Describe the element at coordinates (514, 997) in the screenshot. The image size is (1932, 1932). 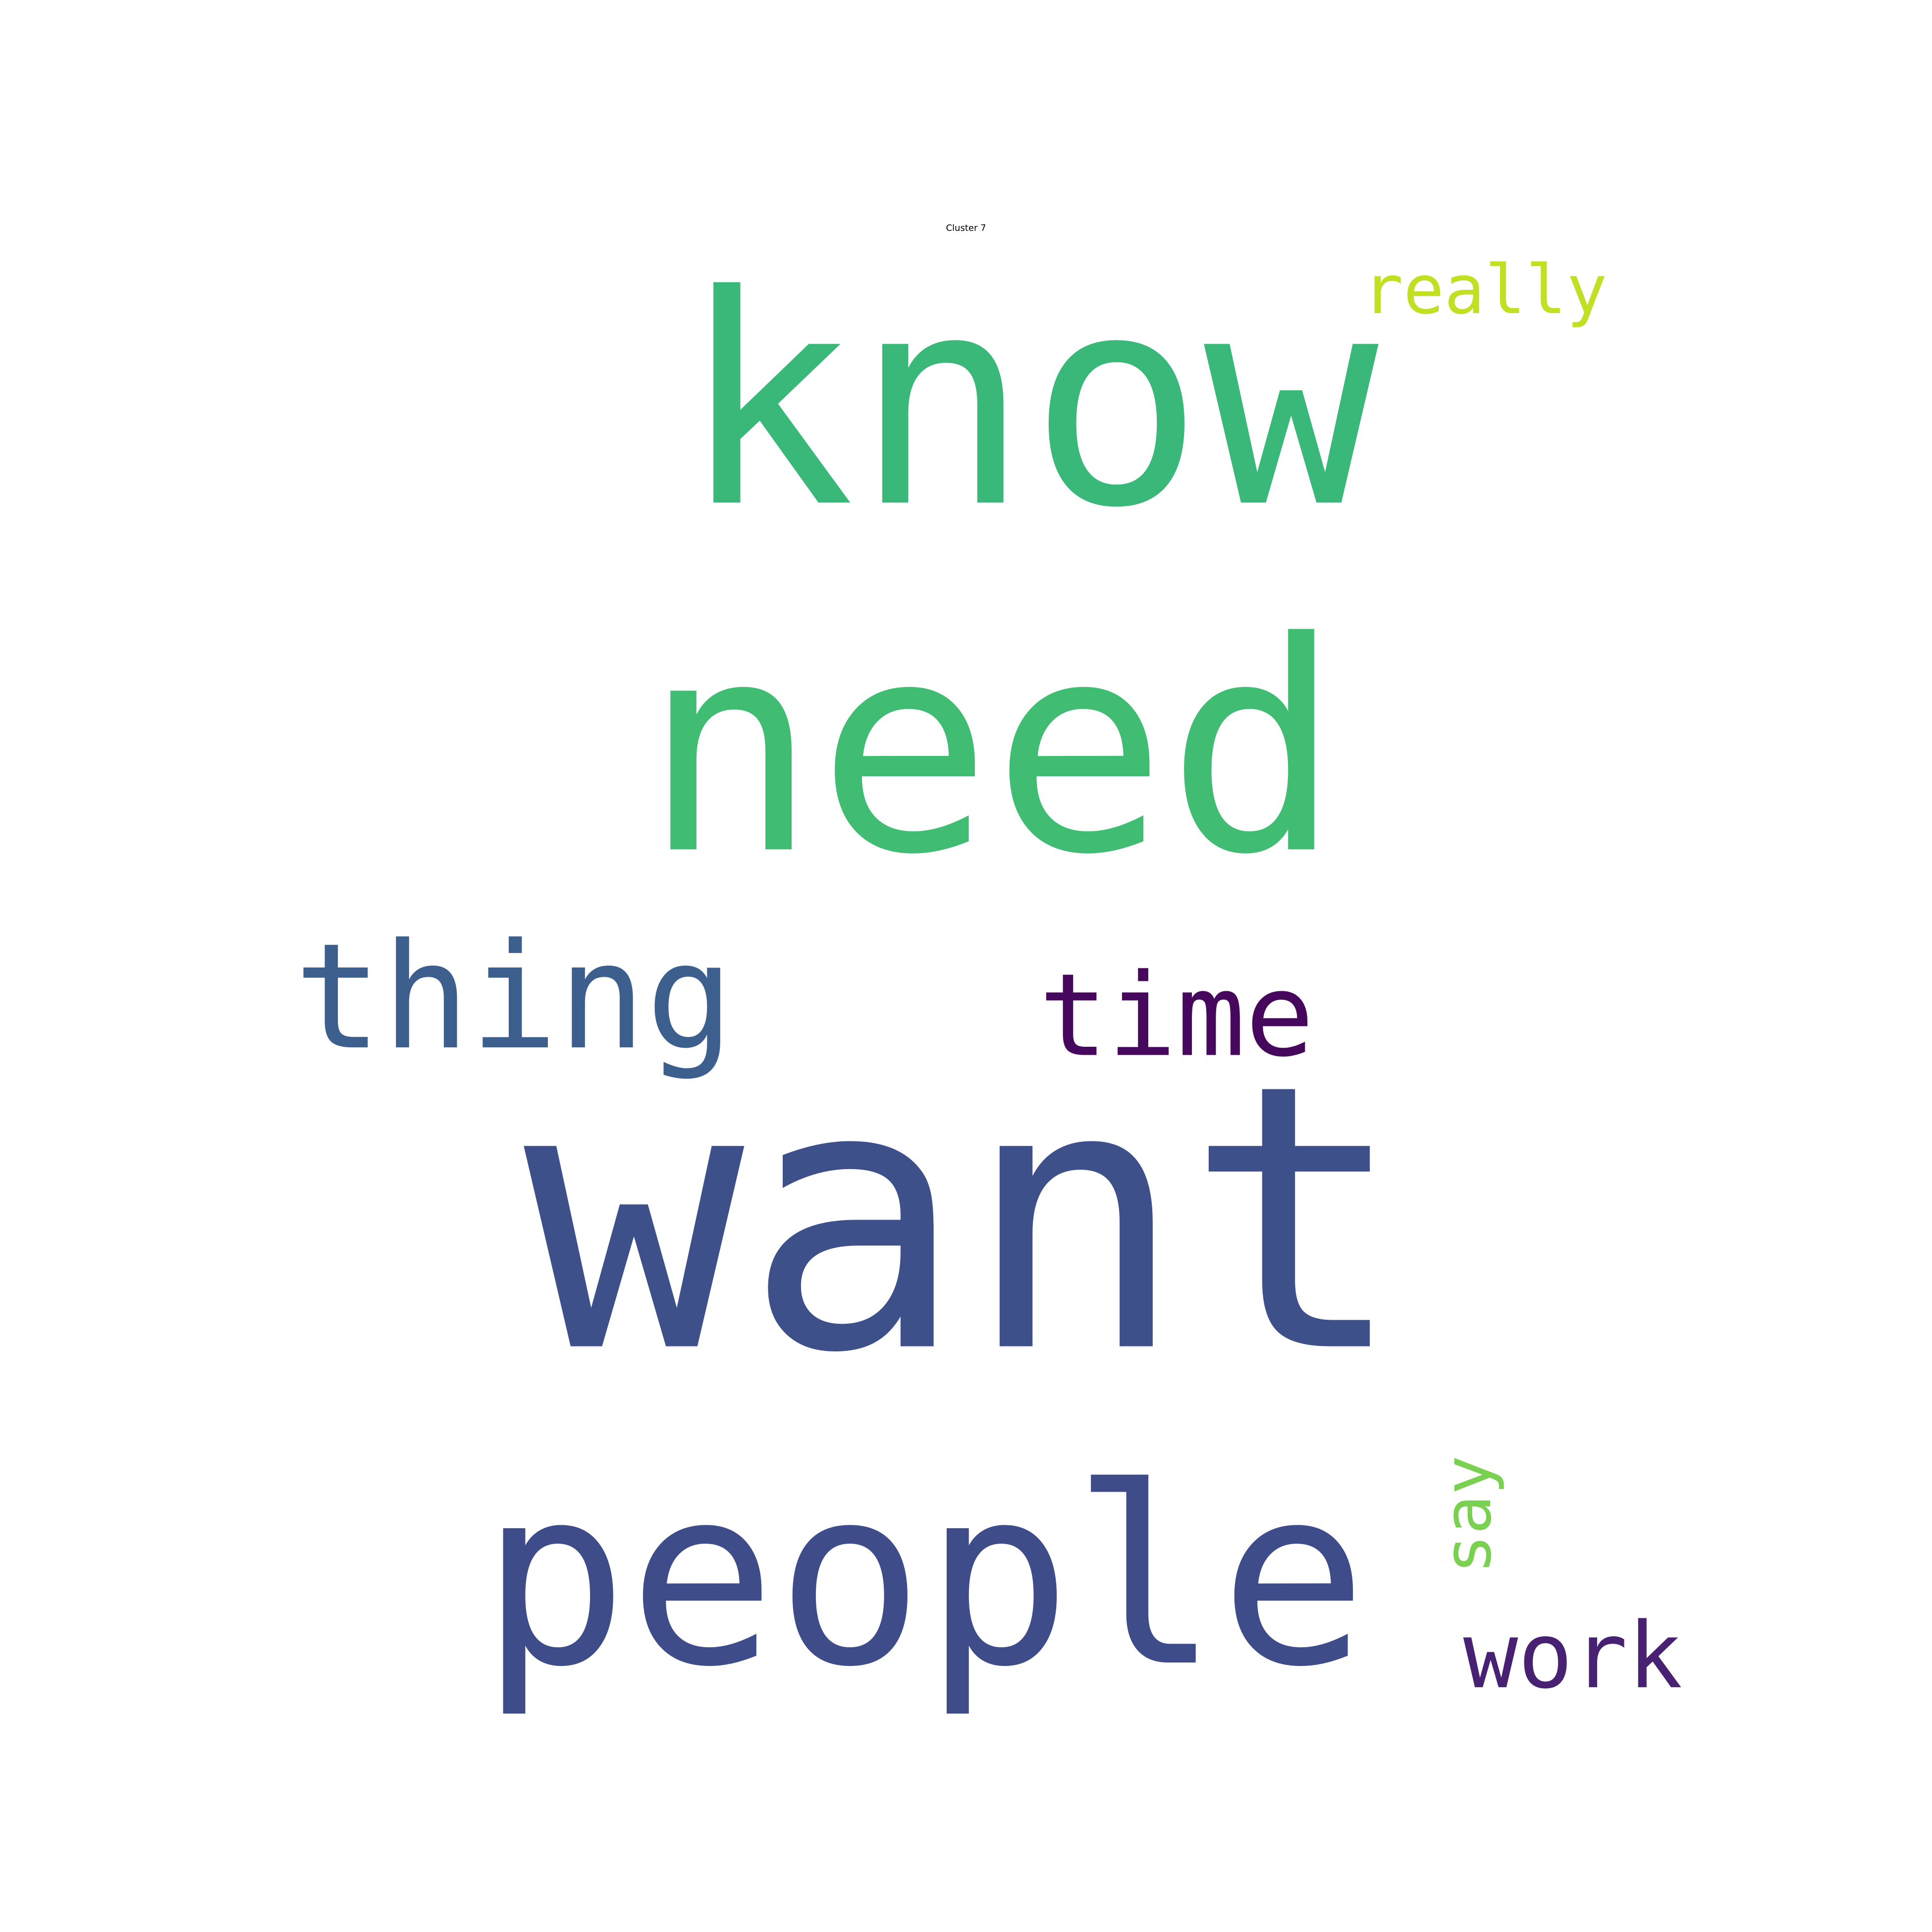
I see `word-thing: thing` at that location.